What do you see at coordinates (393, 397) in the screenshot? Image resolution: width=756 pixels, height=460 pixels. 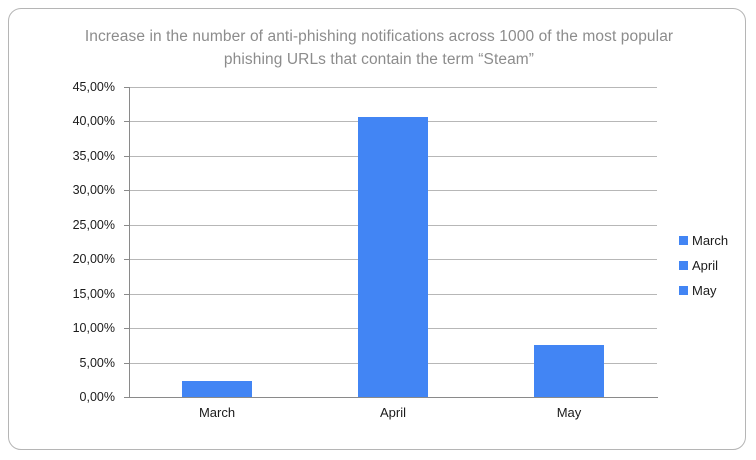 I see `x-axis-line` at bounding box center [393, 397].